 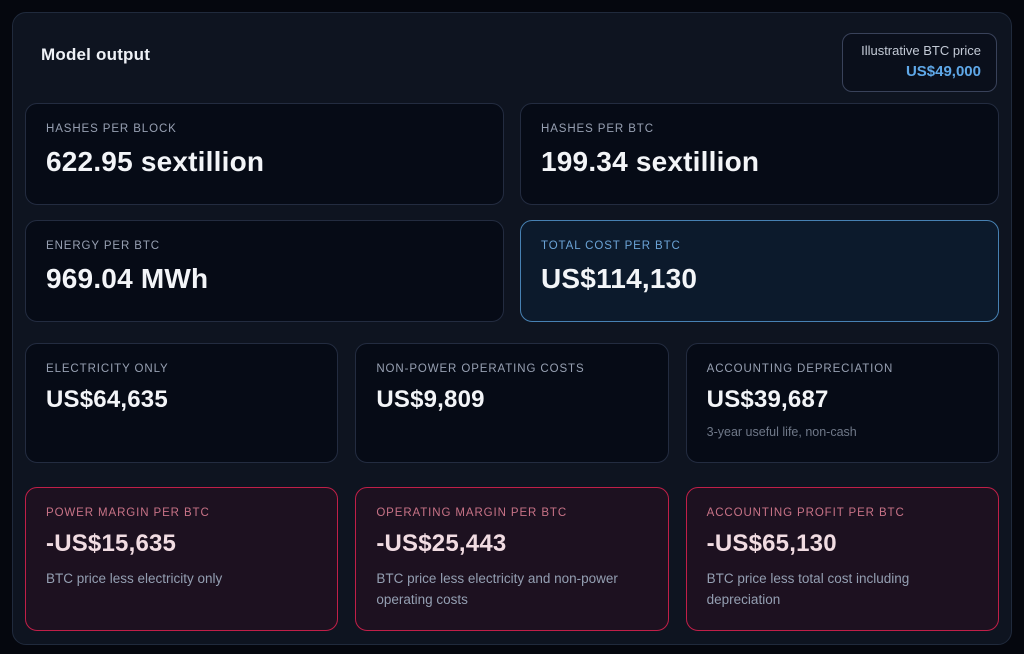 I want to click on btc-price-badge: Illustrative BTC price US$49,000, so click(x=919, y=62).